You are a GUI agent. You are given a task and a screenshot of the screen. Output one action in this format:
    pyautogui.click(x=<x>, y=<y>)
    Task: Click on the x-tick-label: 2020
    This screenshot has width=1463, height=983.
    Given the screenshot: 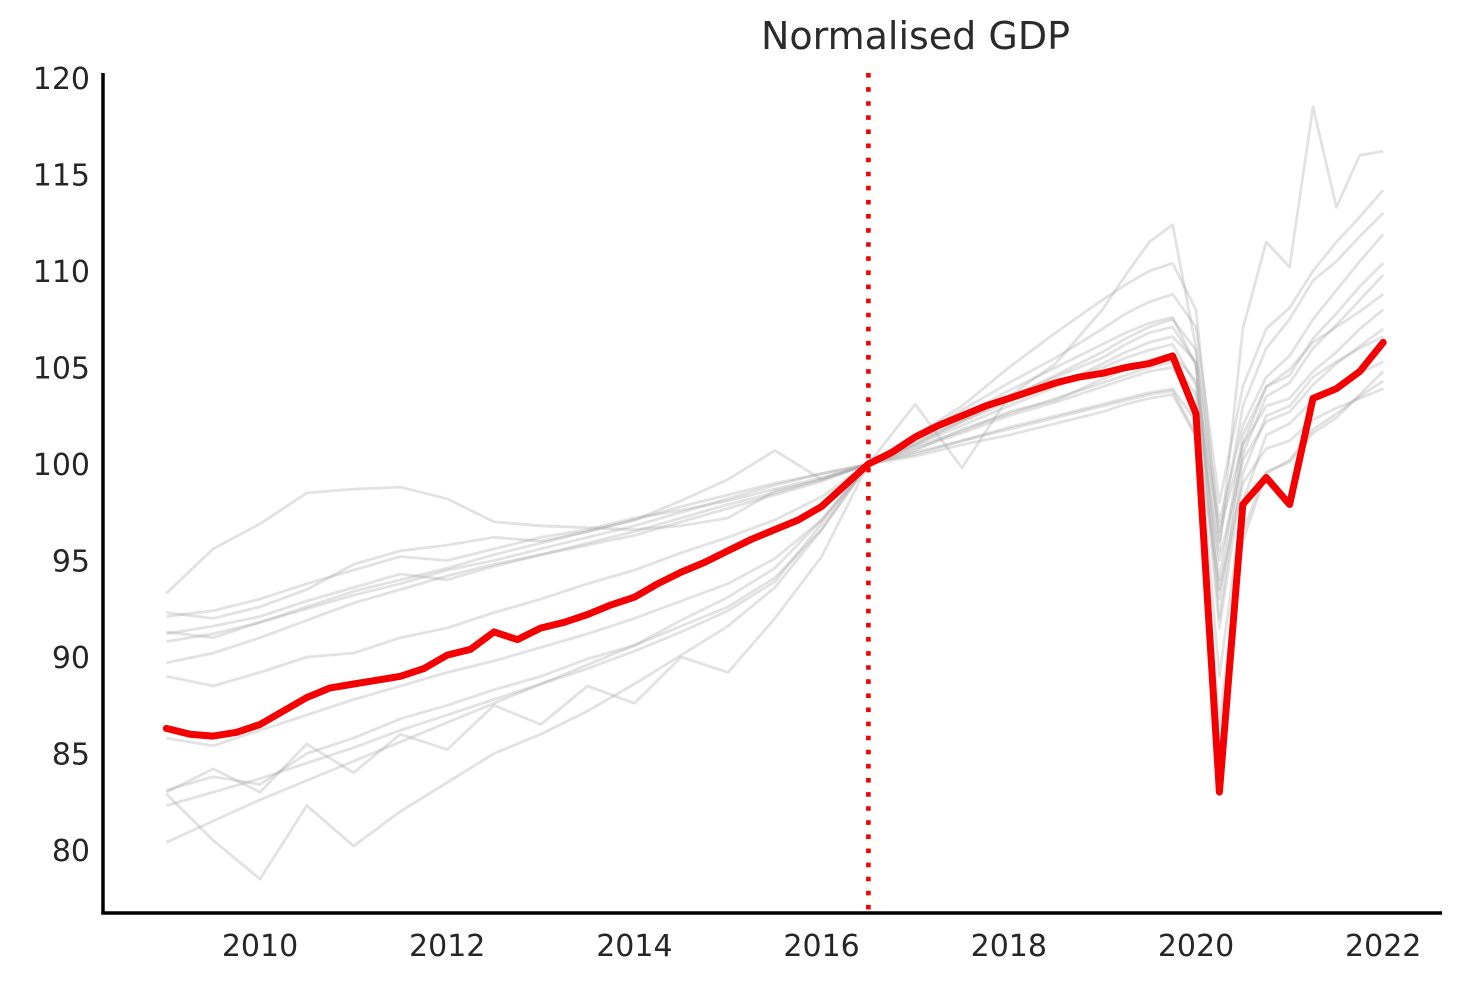 What is the action you would take?
    pyautogui.click(x=1196, y=946)
    